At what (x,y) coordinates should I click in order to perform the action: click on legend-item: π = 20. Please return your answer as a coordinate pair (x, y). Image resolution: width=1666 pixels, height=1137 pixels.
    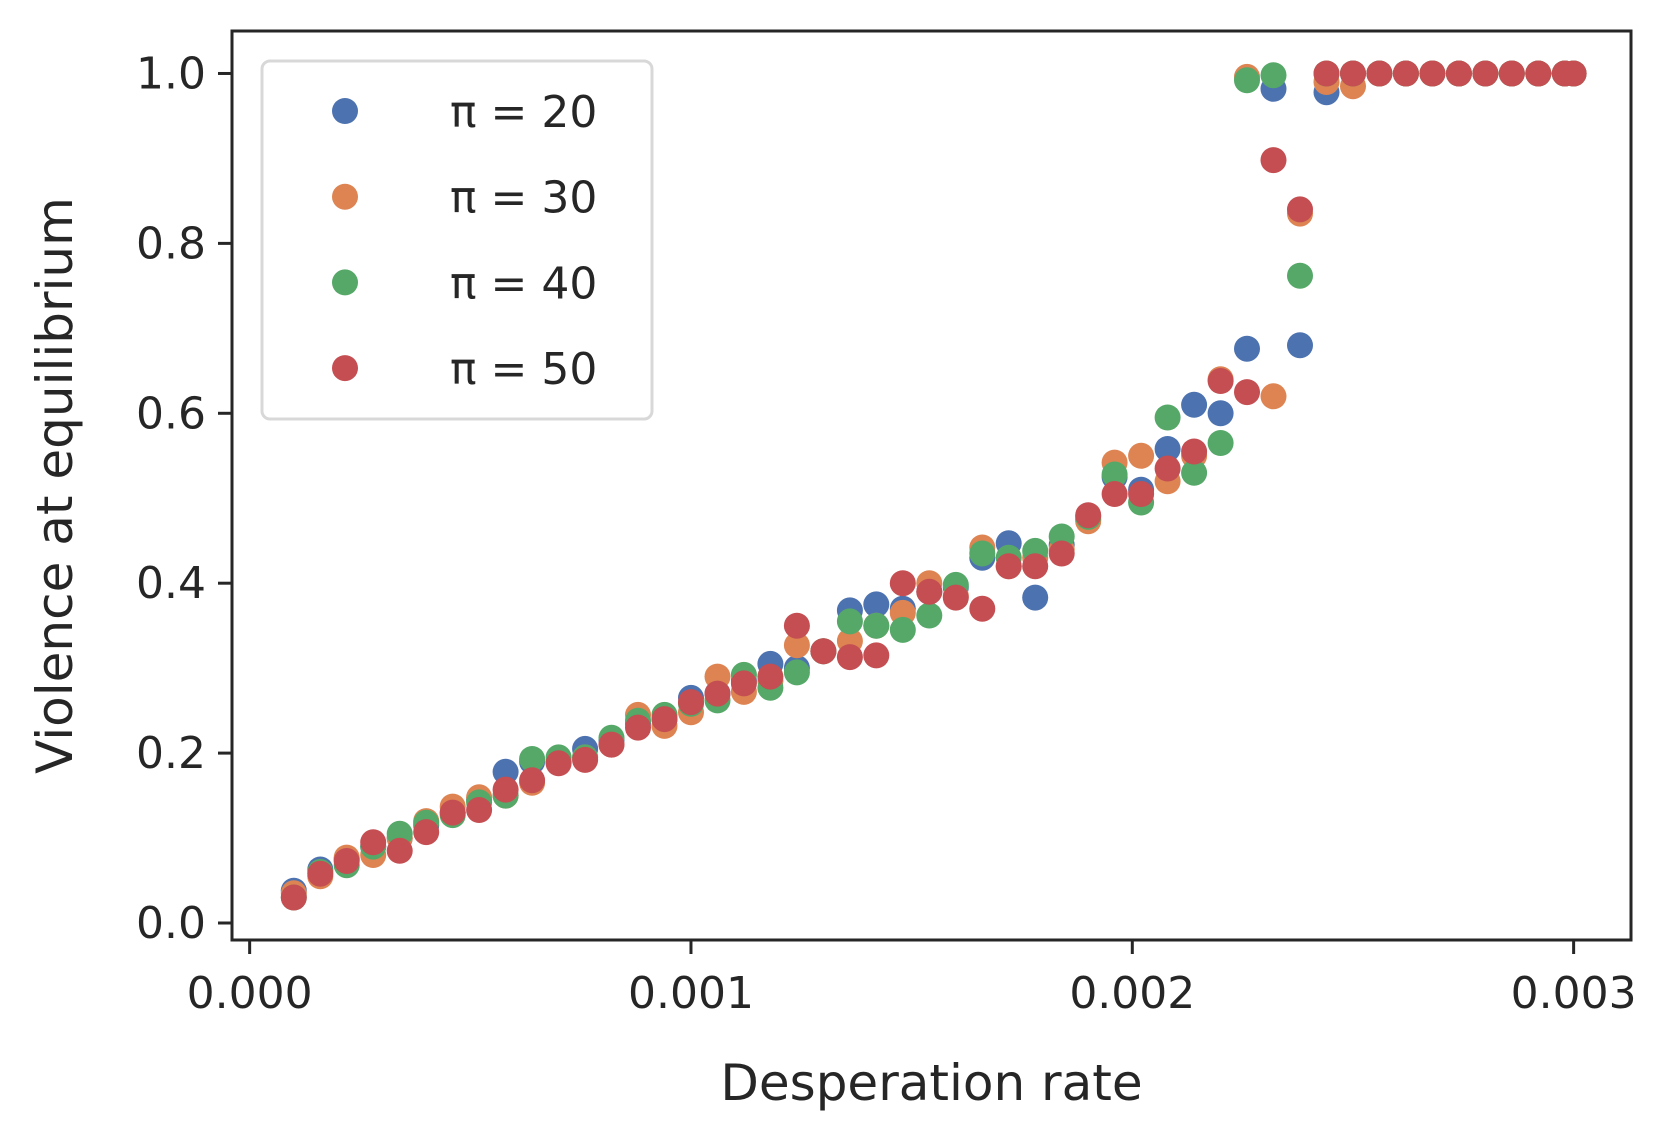
    Looking at the image, I should click on (464, 112).